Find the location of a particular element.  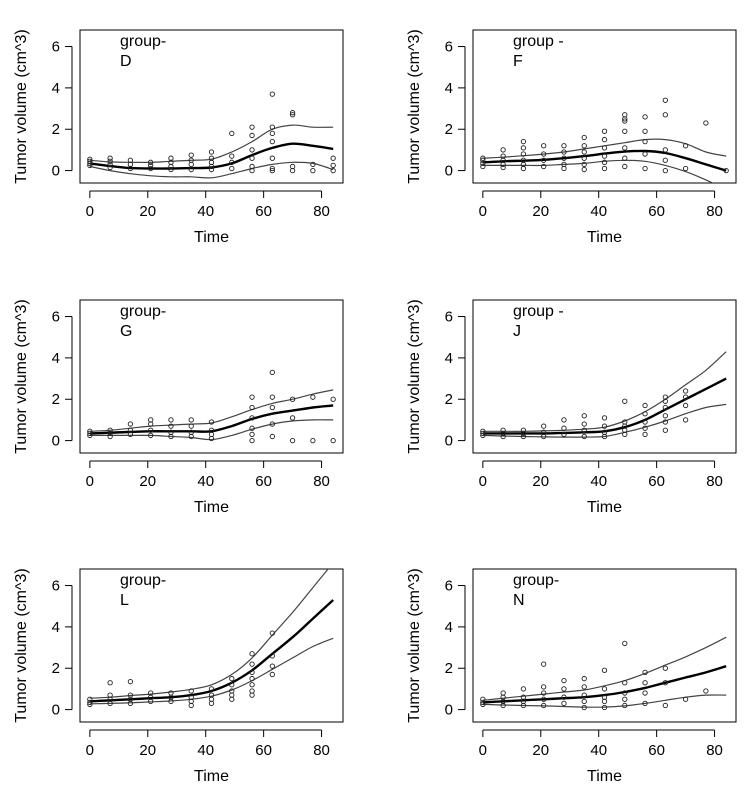

plot-frame-j is located at coordinates (604, 376).